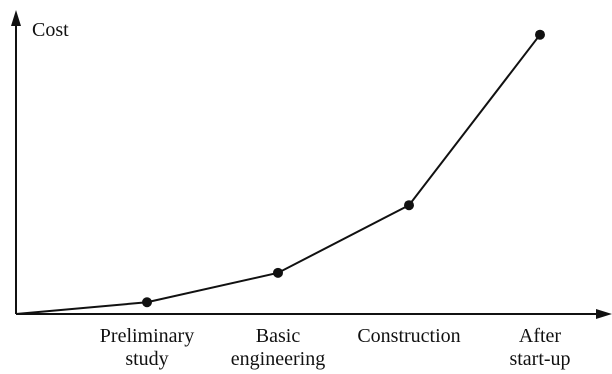  Describe the element at coordinates (539, 347) in the screenshot. I see `x-tick-label: After start-up` at that location.